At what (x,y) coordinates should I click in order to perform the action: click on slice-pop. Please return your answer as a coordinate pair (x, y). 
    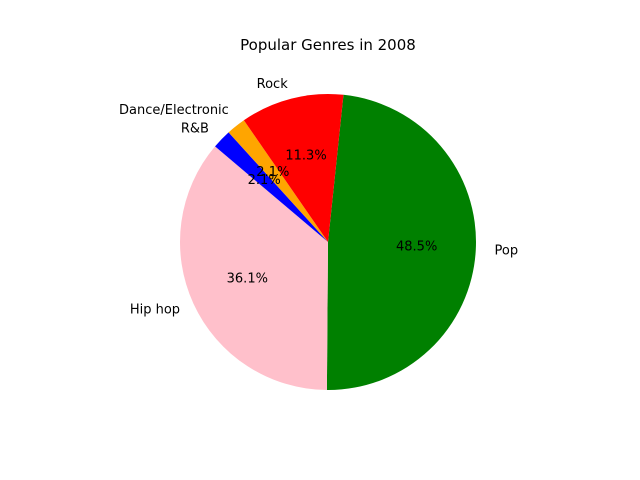
    Looking at the image, I should click on (401, 242).